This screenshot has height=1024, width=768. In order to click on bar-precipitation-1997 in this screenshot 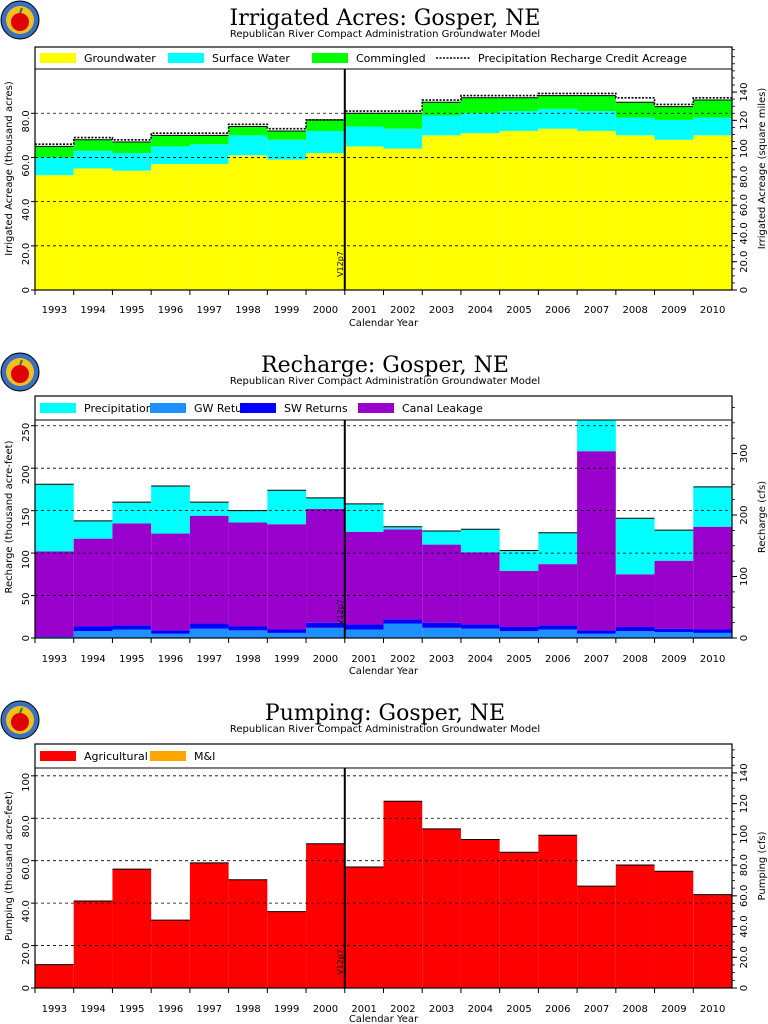, I will do `click(209, 509)`.